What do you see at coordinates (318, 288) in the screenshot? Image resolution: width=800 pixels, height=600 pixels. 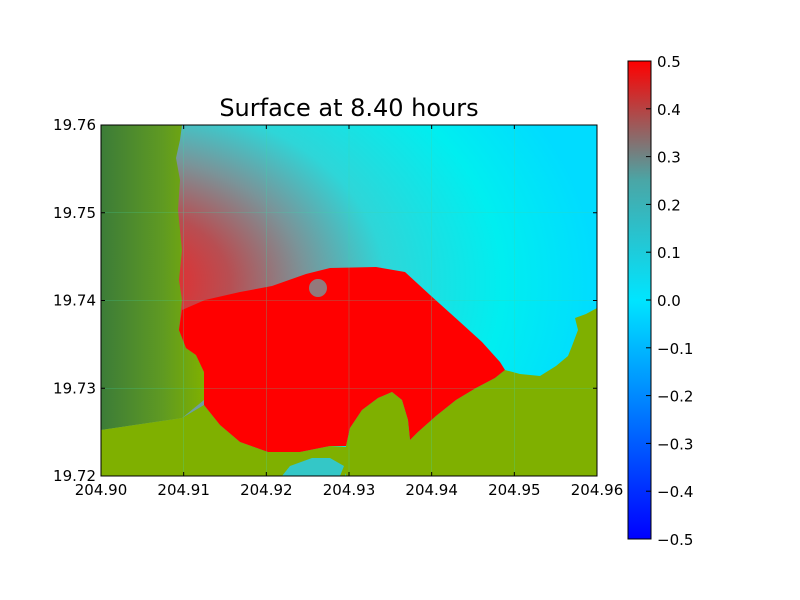 I see `surge-spot` at bounding box center [318, 288].